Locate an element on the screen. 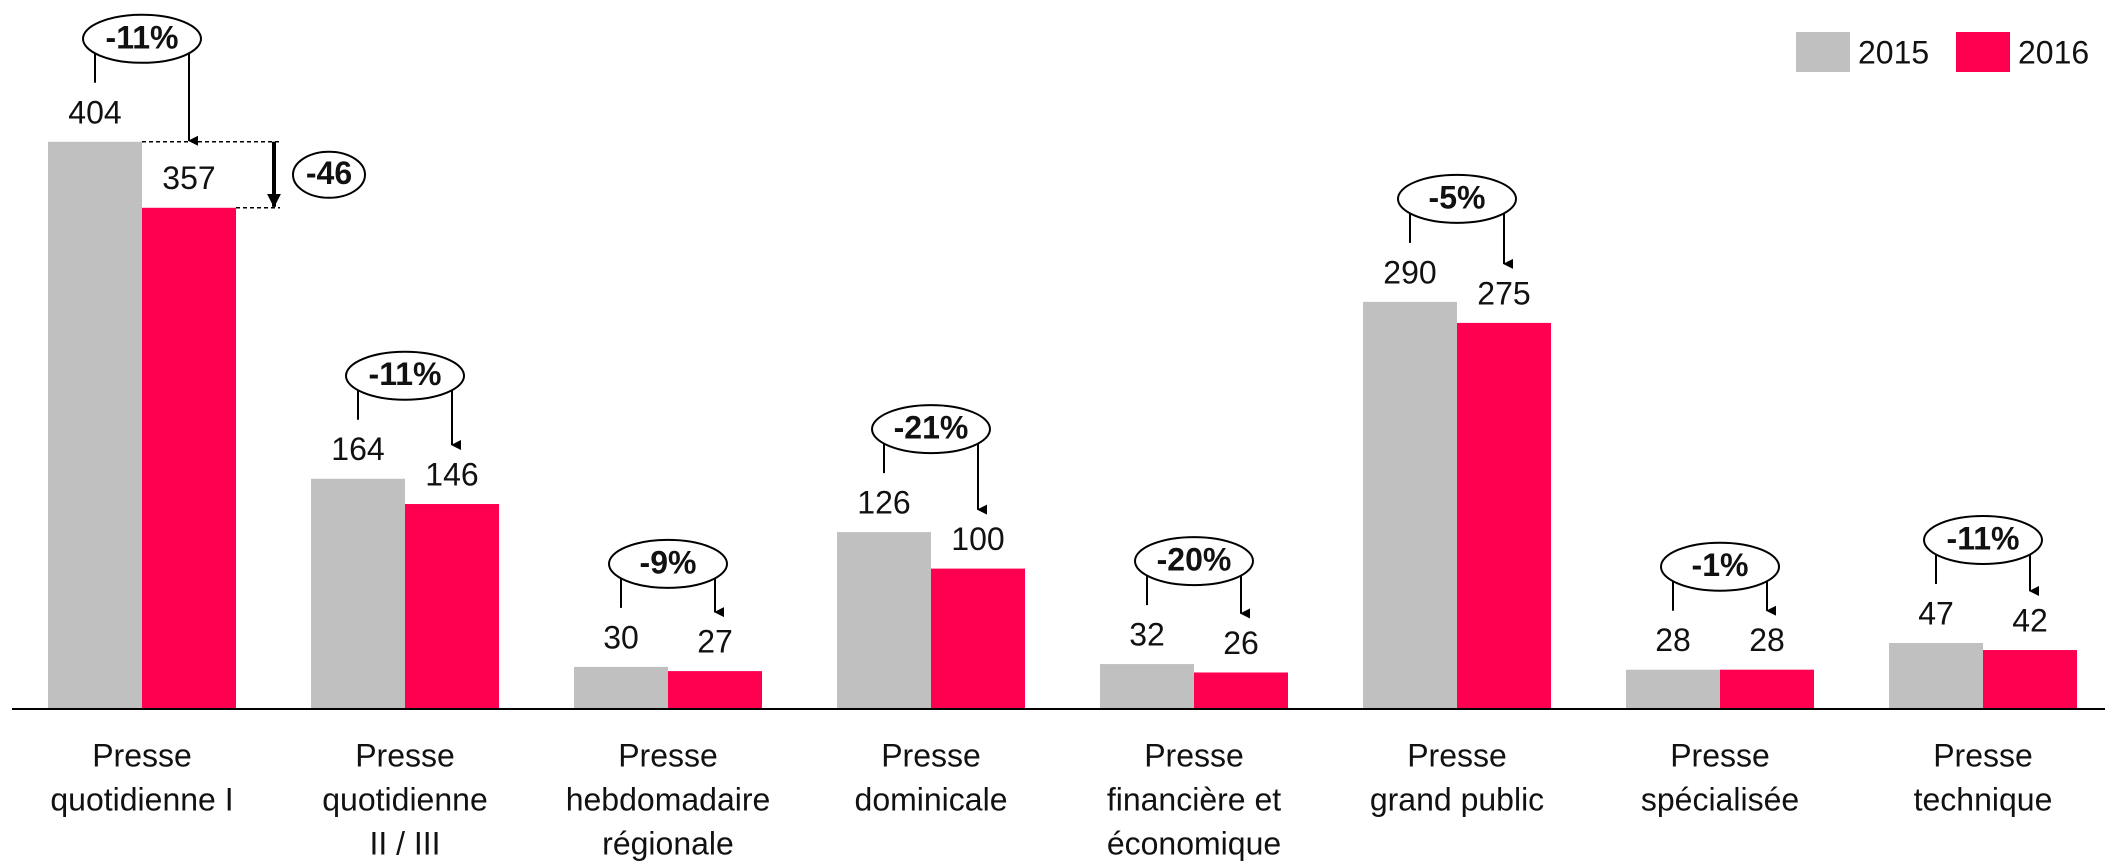 Image resolution: width=2105 pixels, height=865 pixels. difference-label: -46 is located at coordinates (329, 173).